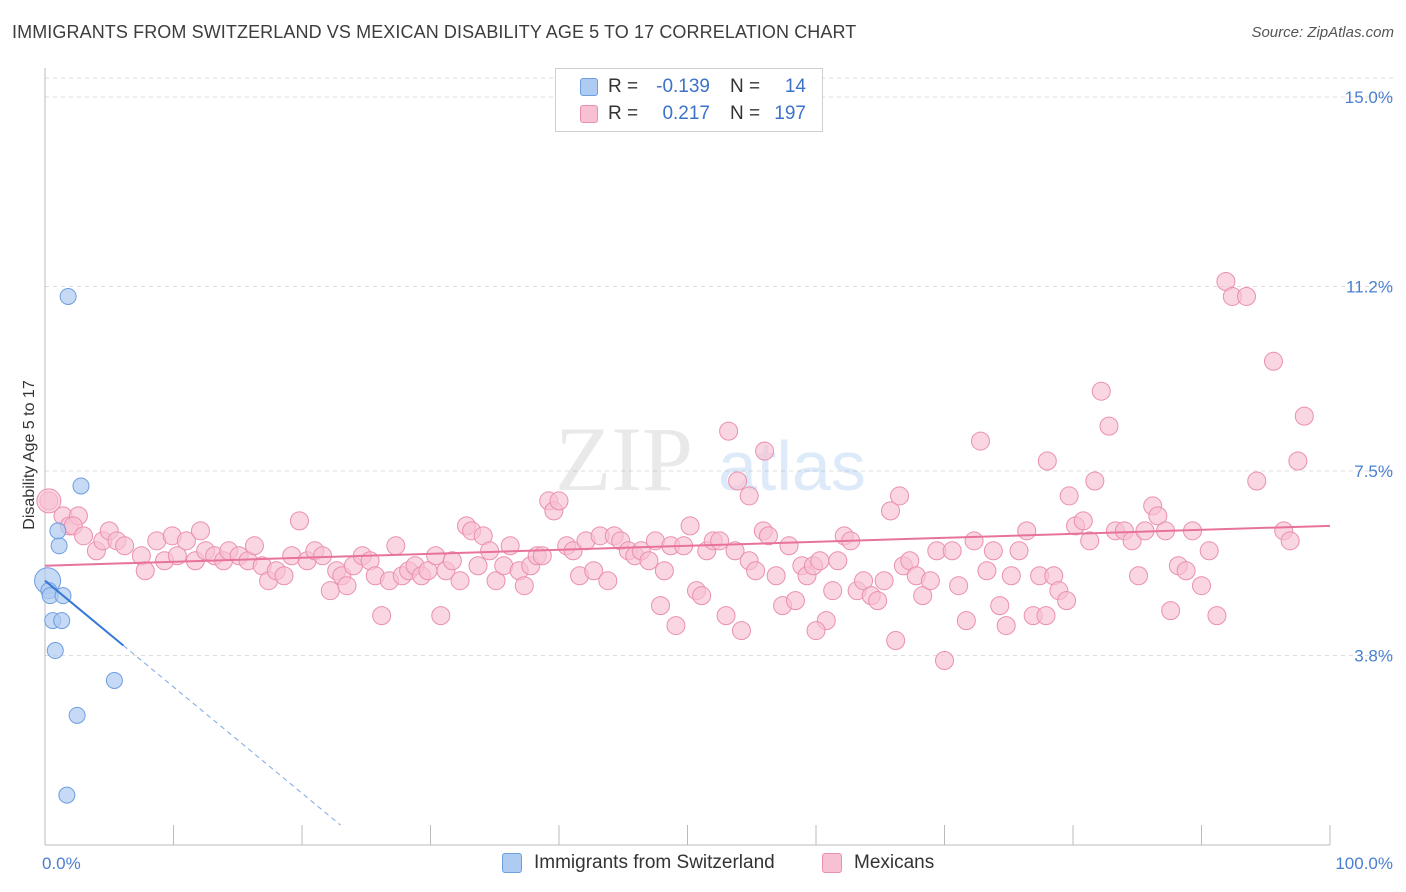  What do you see at coordinates (1373, 471) in the screenshot?
I see `y-tick-label: 7.5%` at bounding box center [1373, 471].